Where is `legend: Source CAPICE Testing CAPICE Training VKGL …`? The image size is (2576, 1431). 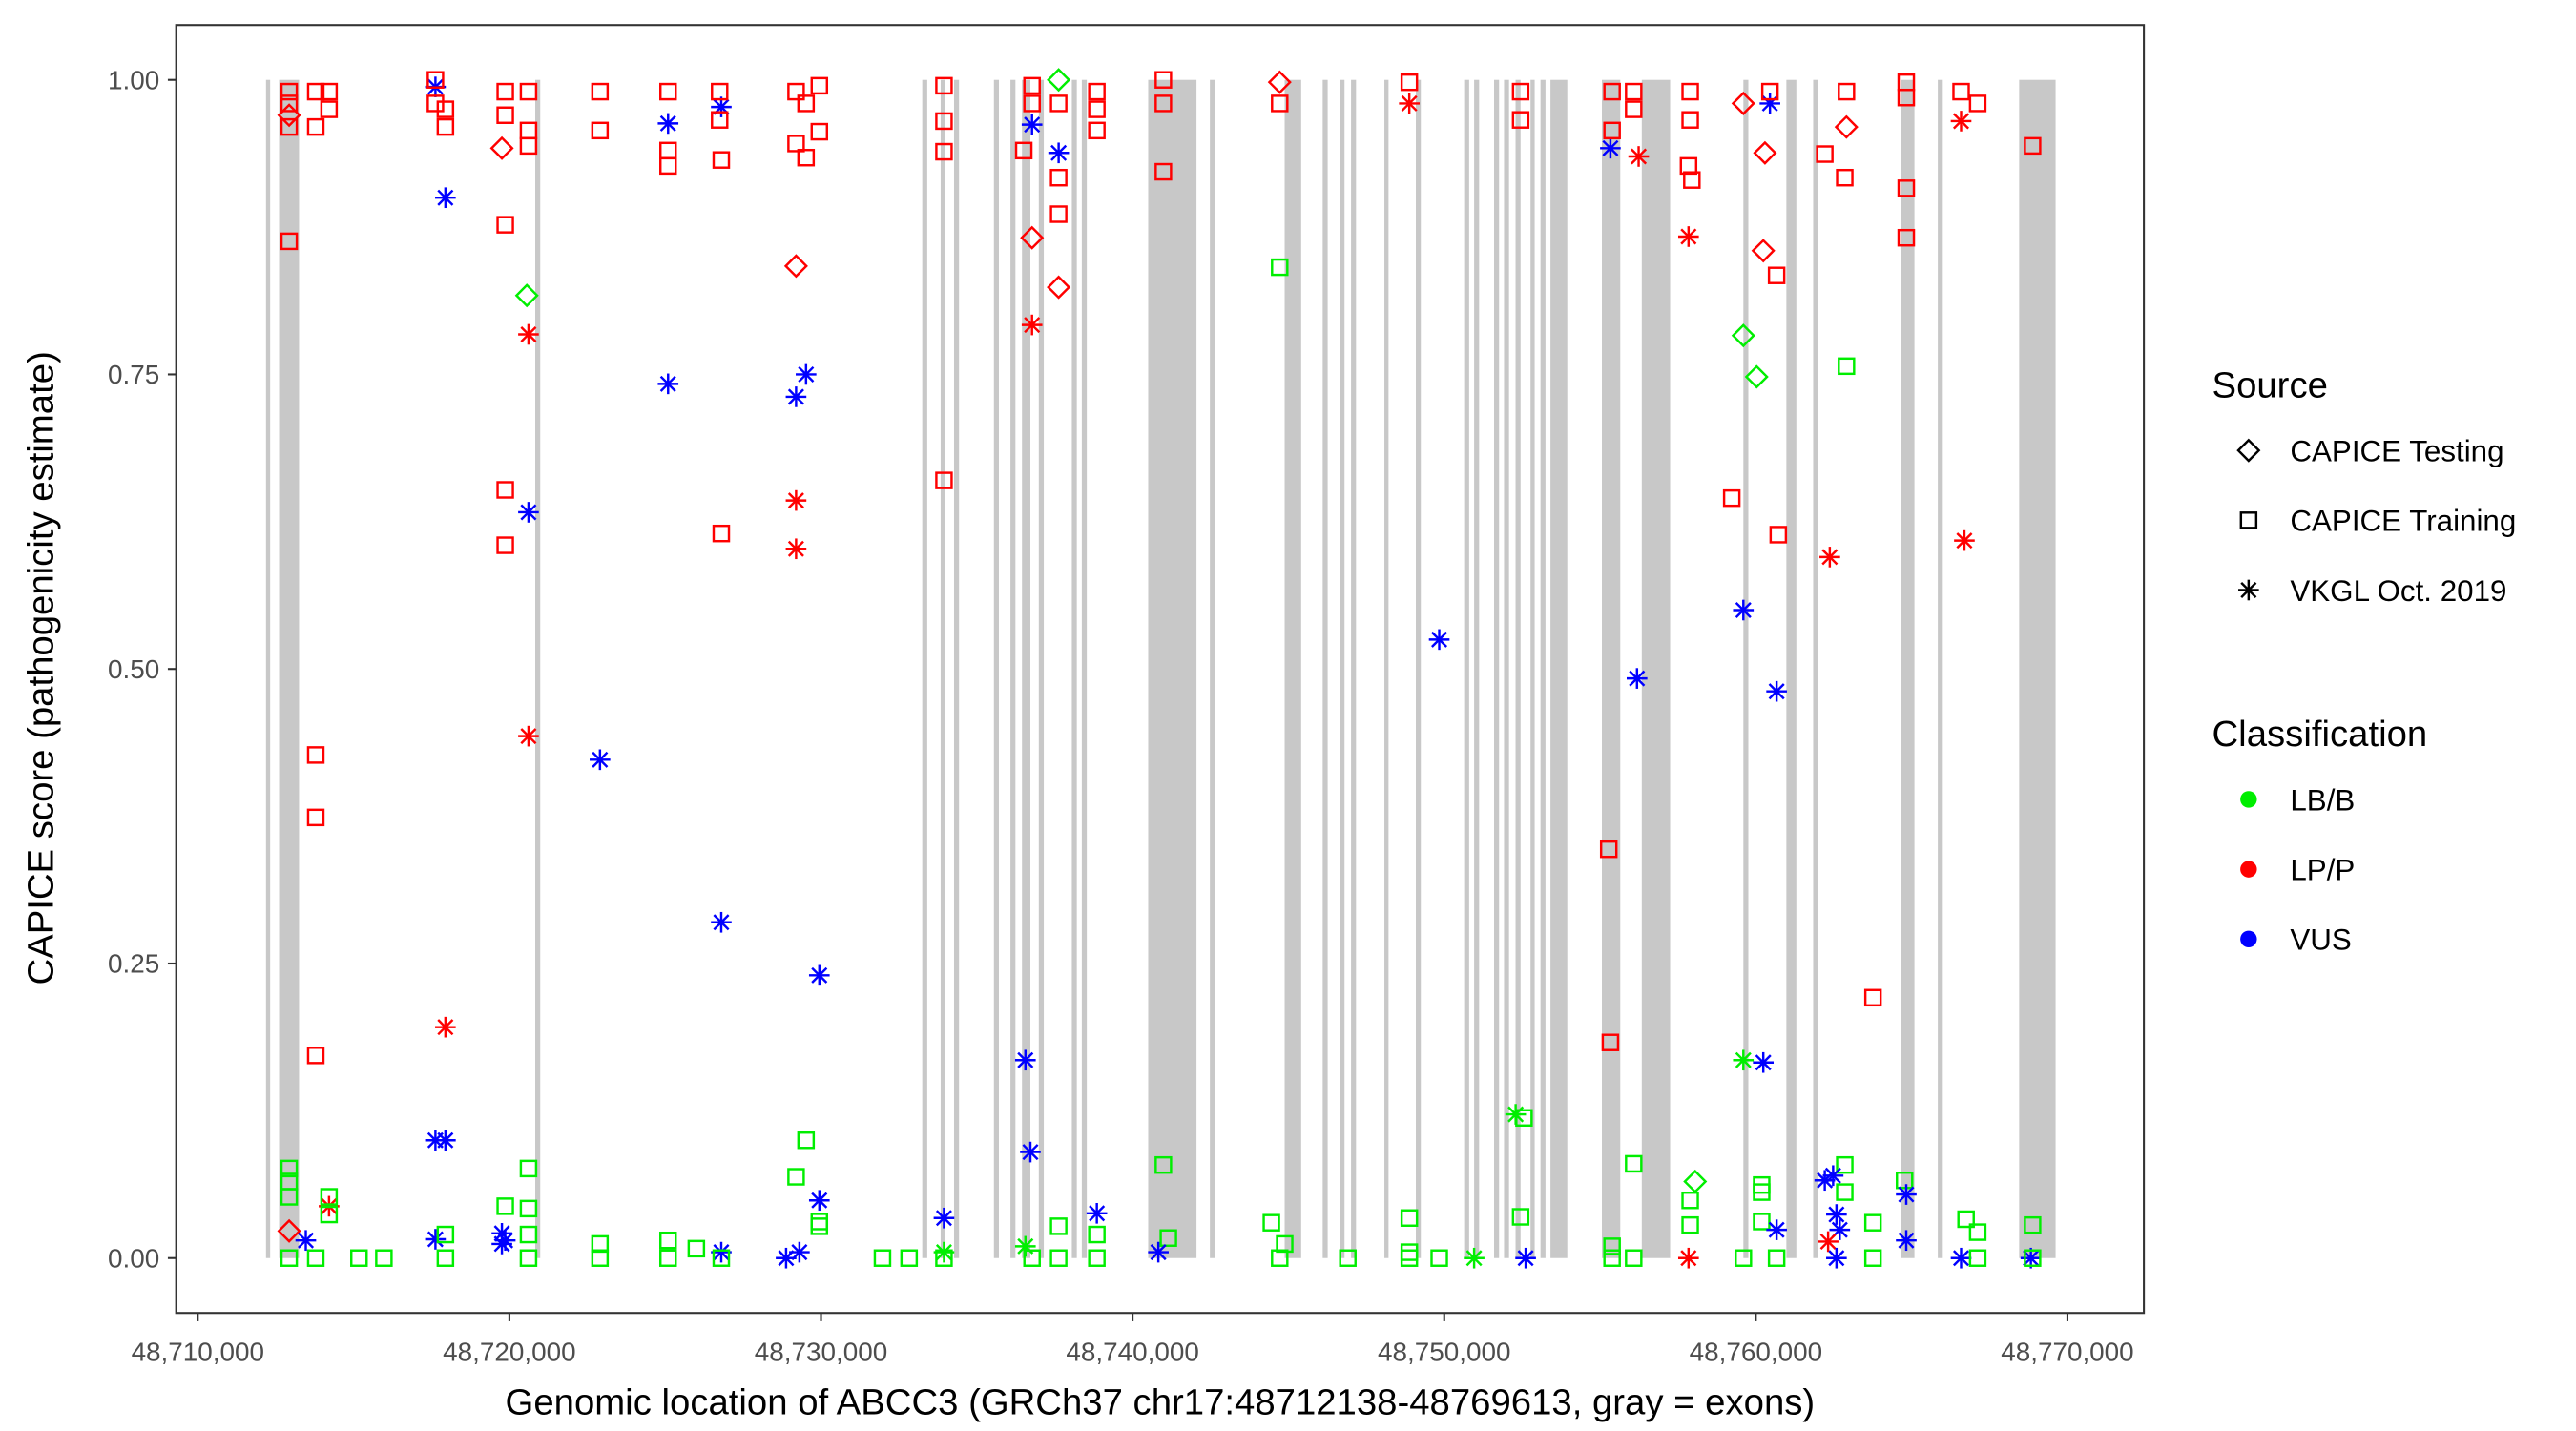 legend: Source CAPICE Testing CAPICE Training VKGL … is located at coordinates (2364, 660).